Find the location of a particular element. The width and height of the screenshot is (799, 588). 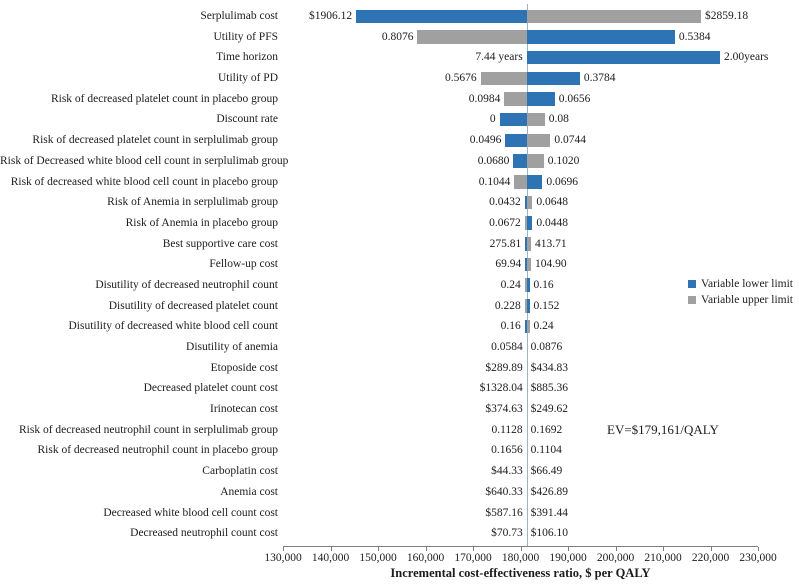

row-plot-area: 7.44 years 2.00years is located at coordinates (525, 57).